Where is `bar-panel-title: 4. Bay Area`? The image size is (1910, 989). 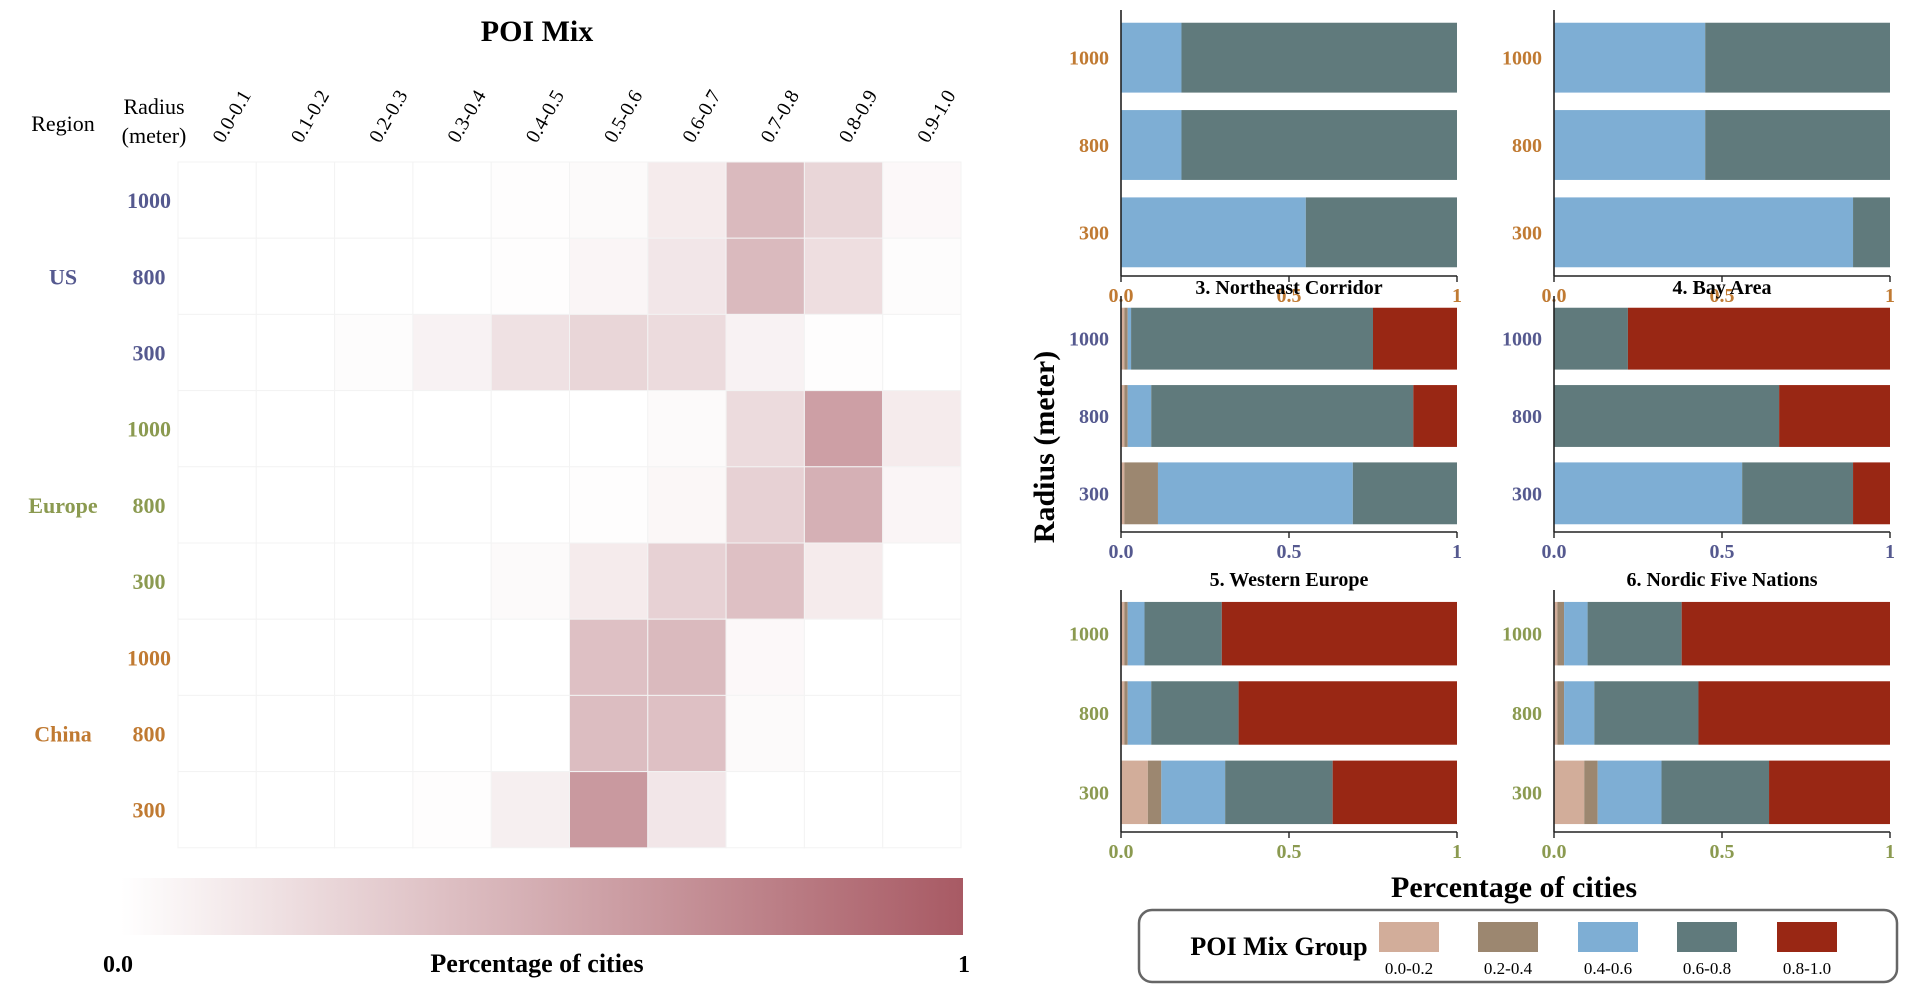
bar-panel-title: 4. Bay Area is located at coordinates (1721, 288).